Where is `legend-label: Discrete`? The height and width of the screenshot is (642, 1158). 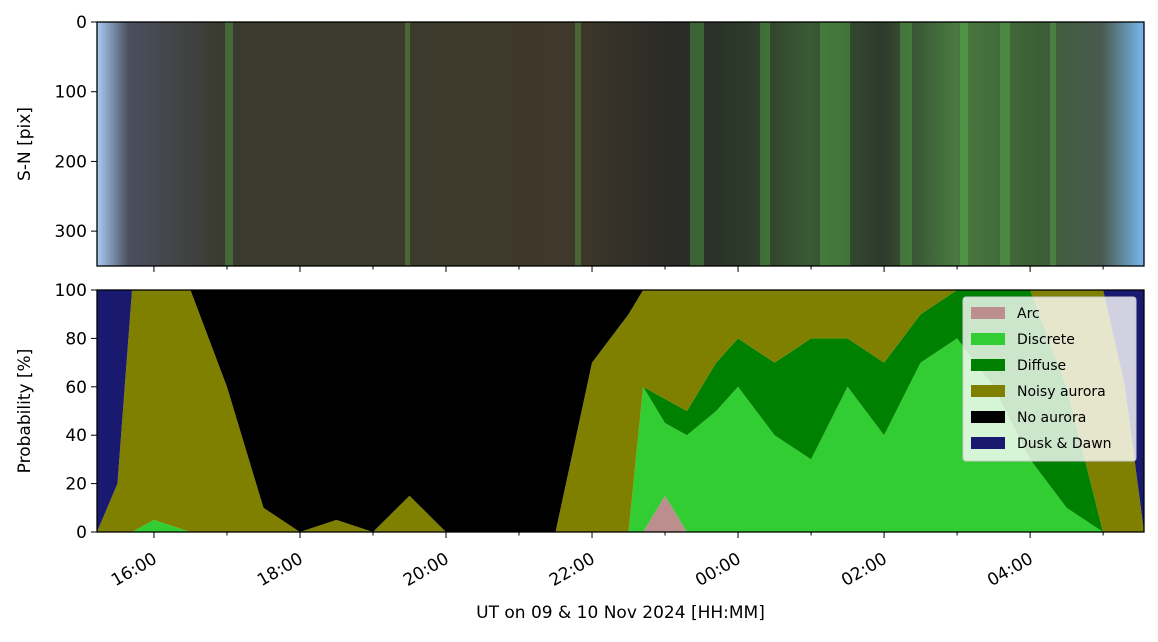 legend-label: Discrete is located at coordinates (1046, 340).